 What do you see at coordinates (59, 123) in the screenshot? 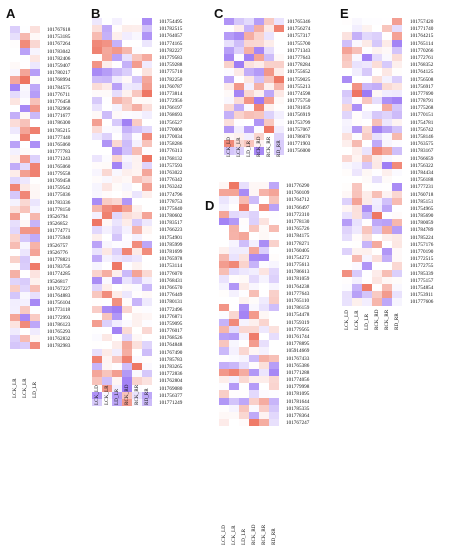
I see `row-label: 101786300` at bounding box center [59, 123].